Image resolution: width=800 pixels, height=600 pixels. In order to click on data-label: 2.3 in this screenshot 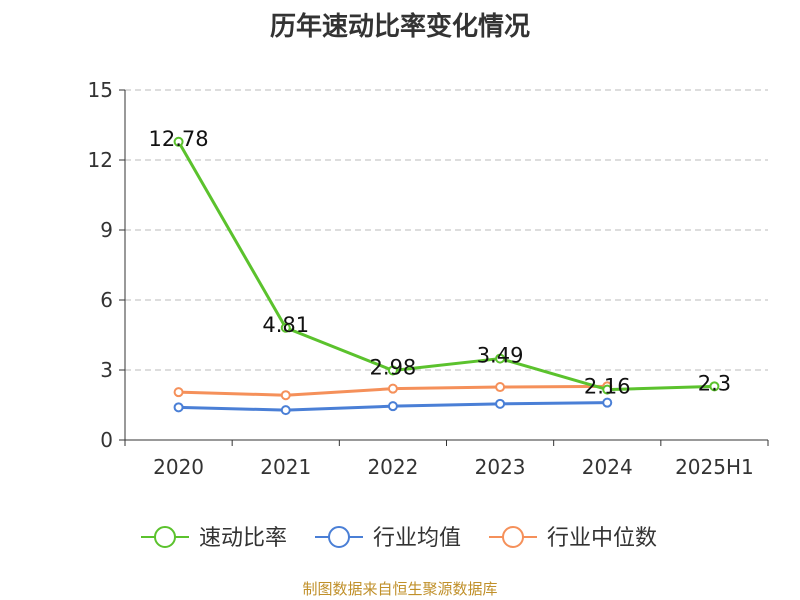, I will do `click(714, 383)`.